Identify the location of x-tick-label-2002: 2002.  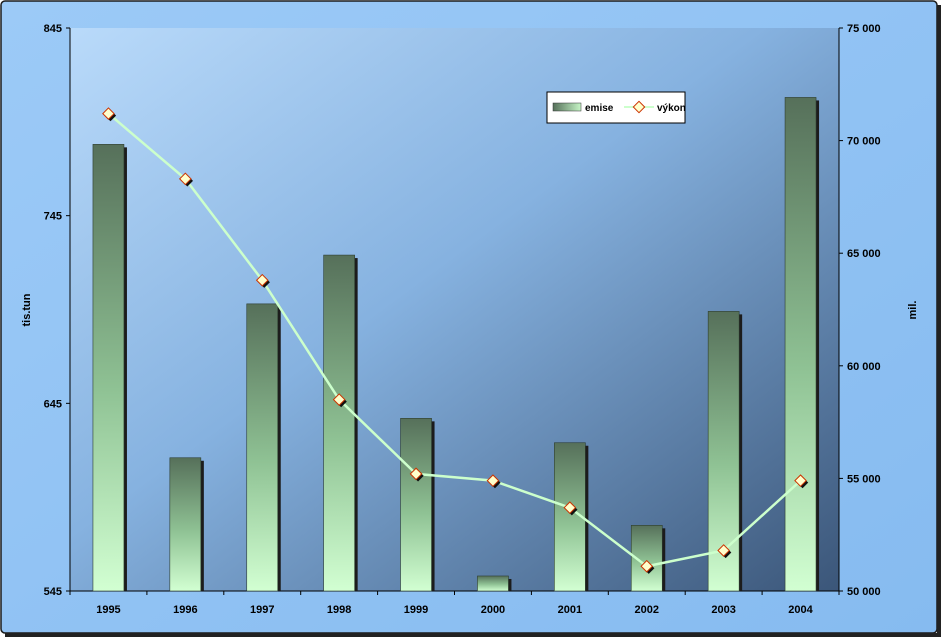
(647, 610).